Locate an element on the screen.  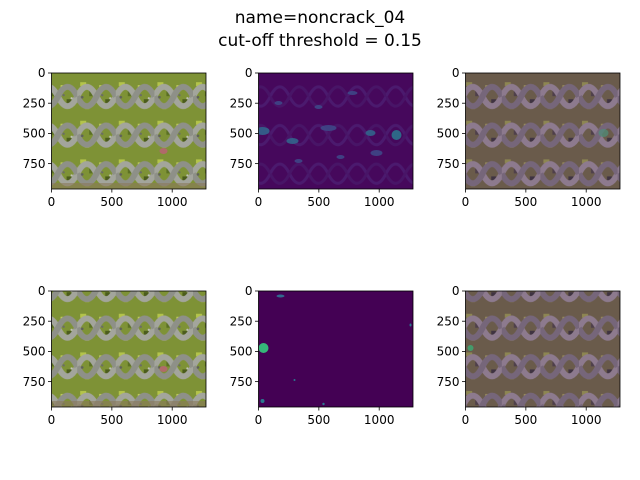
overlay-photo is located at coordinates (542, 131).